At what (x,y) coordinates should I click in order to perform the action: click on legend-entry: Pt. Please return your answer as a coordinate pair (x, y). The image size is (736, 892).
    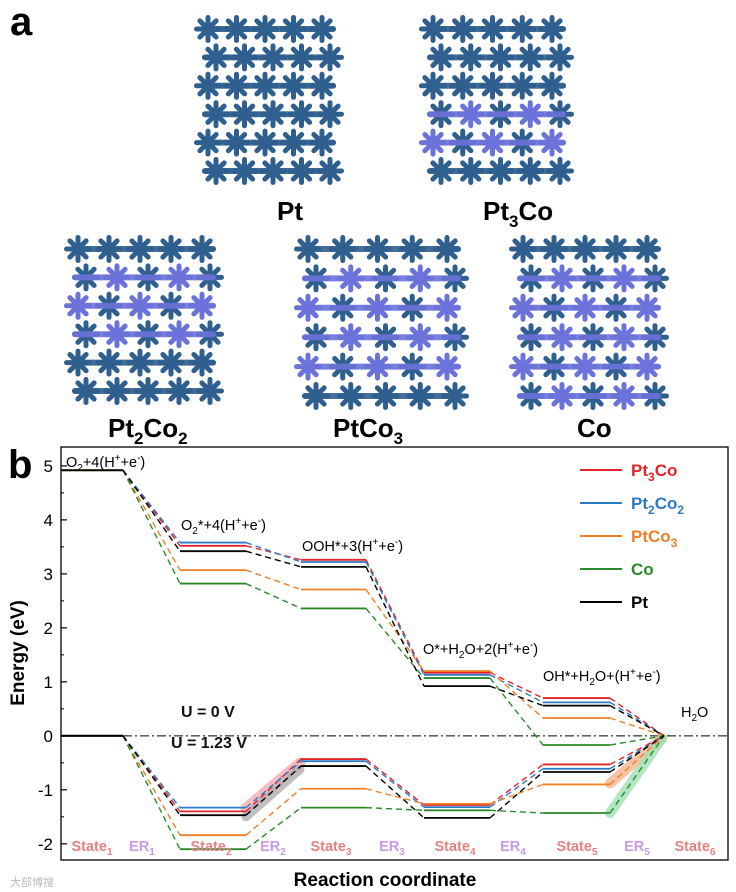
    Looking at the image, I should click on (639, 602).